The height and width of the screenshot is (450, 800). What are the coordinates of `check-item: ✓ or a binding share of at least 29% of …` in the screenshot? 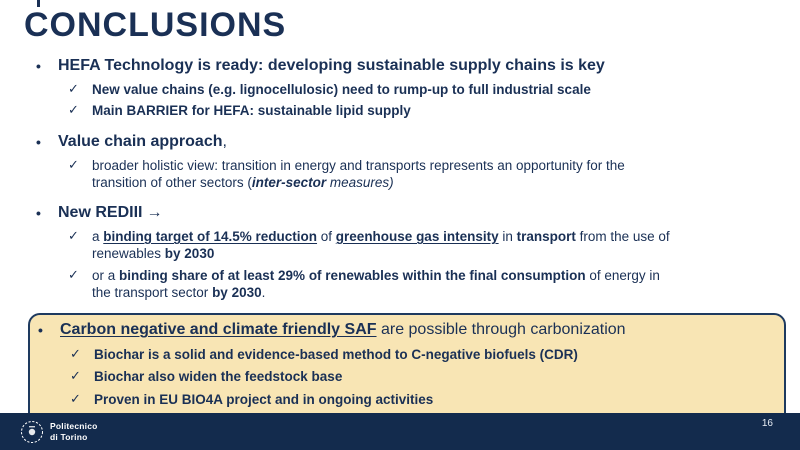 It's located at (424, 284).